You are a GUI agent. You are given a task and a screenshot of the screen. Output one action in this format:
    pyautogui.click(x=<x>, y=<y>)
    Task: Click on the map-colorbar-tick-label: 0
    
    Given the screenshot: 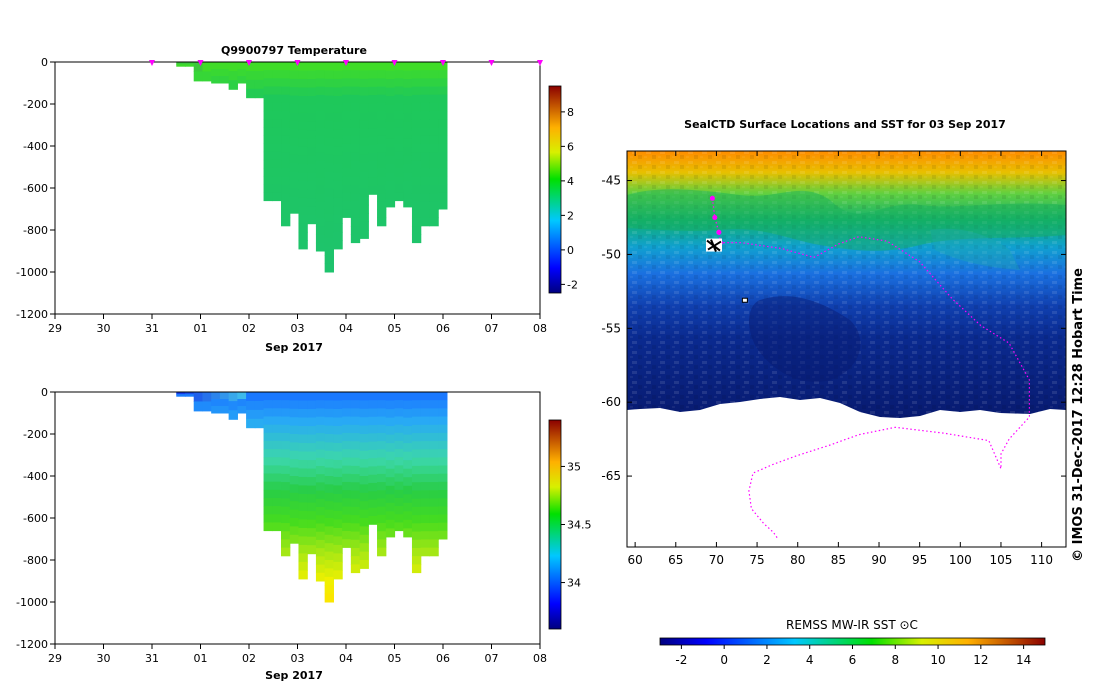 What is the action you would take?
    pyautogui.click(x=724, y=660)
    